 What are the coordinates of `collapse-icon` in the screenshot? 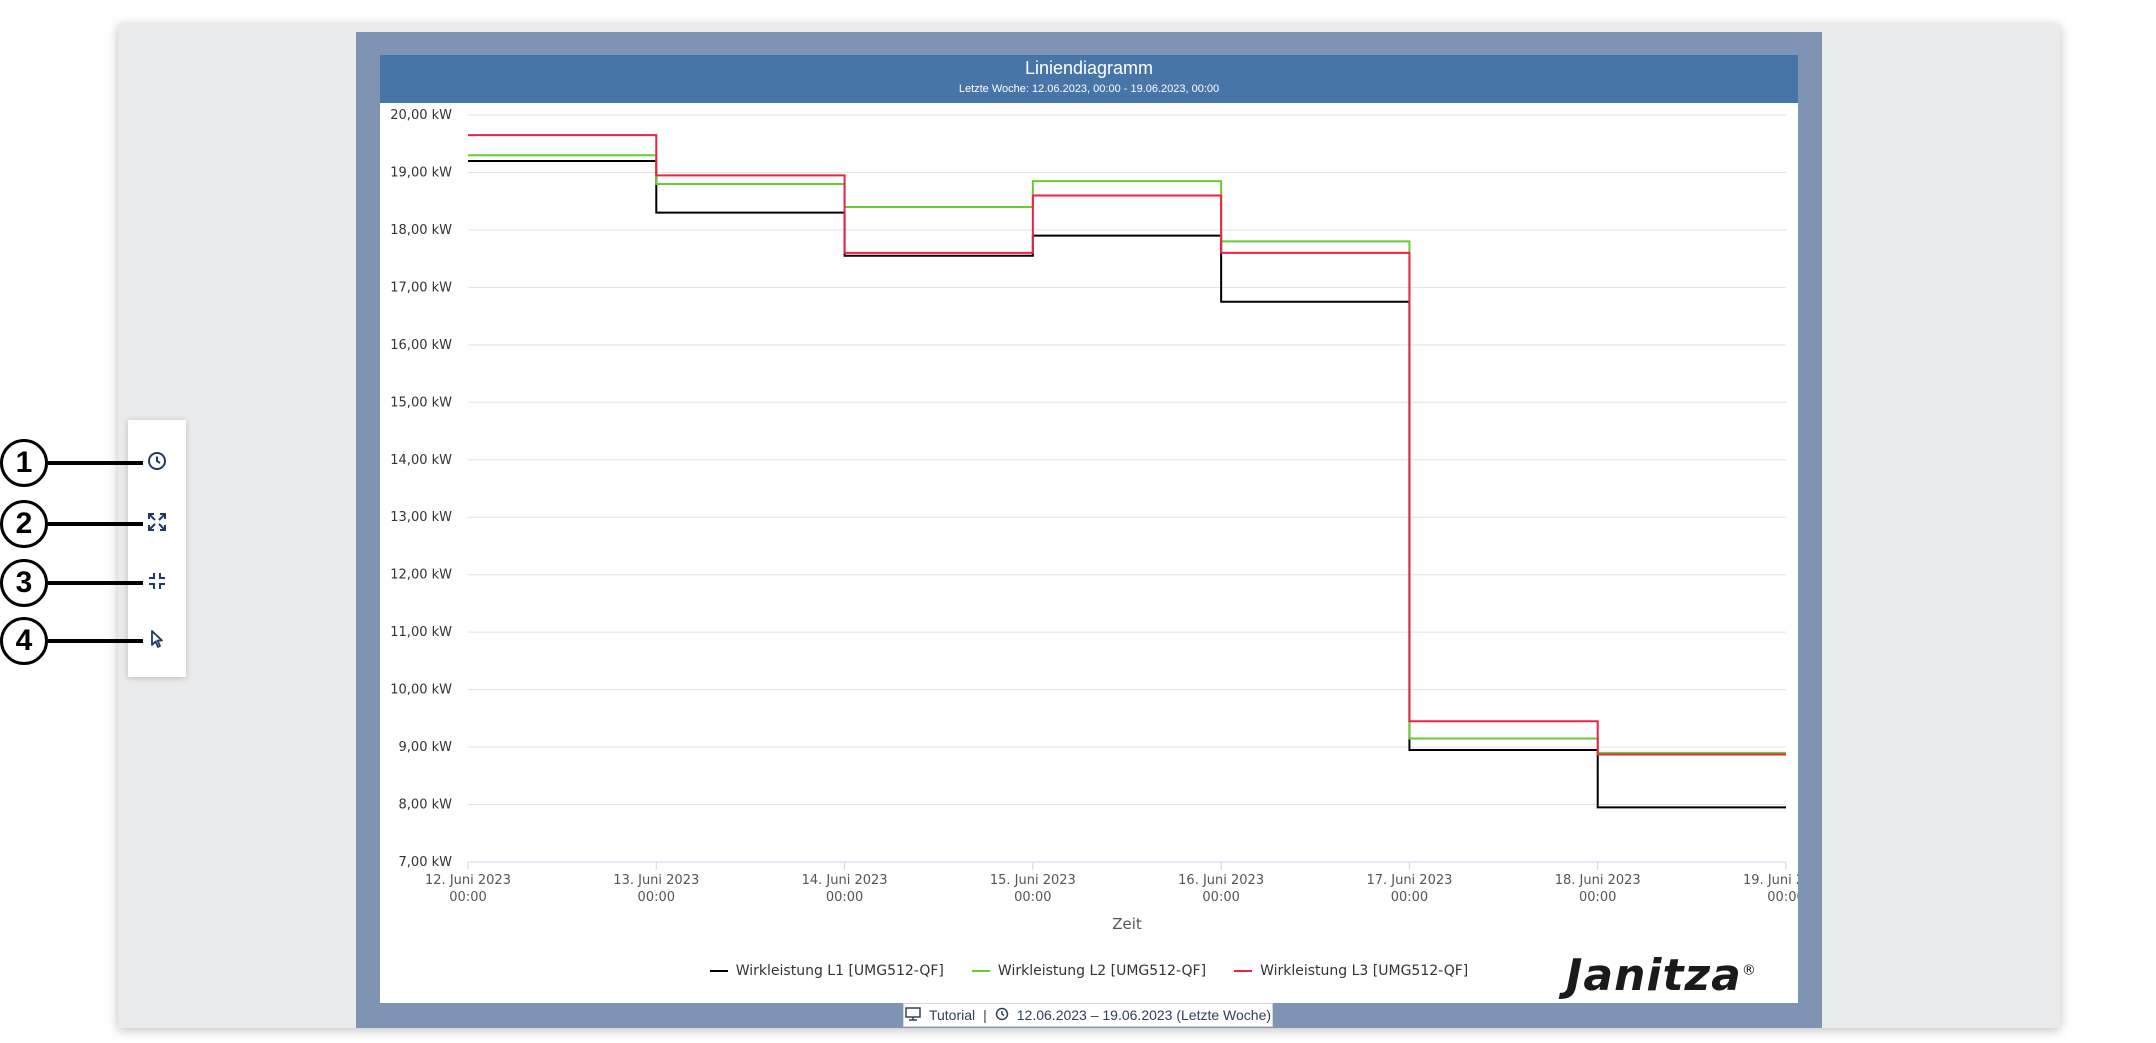 It's located at (157, 583).